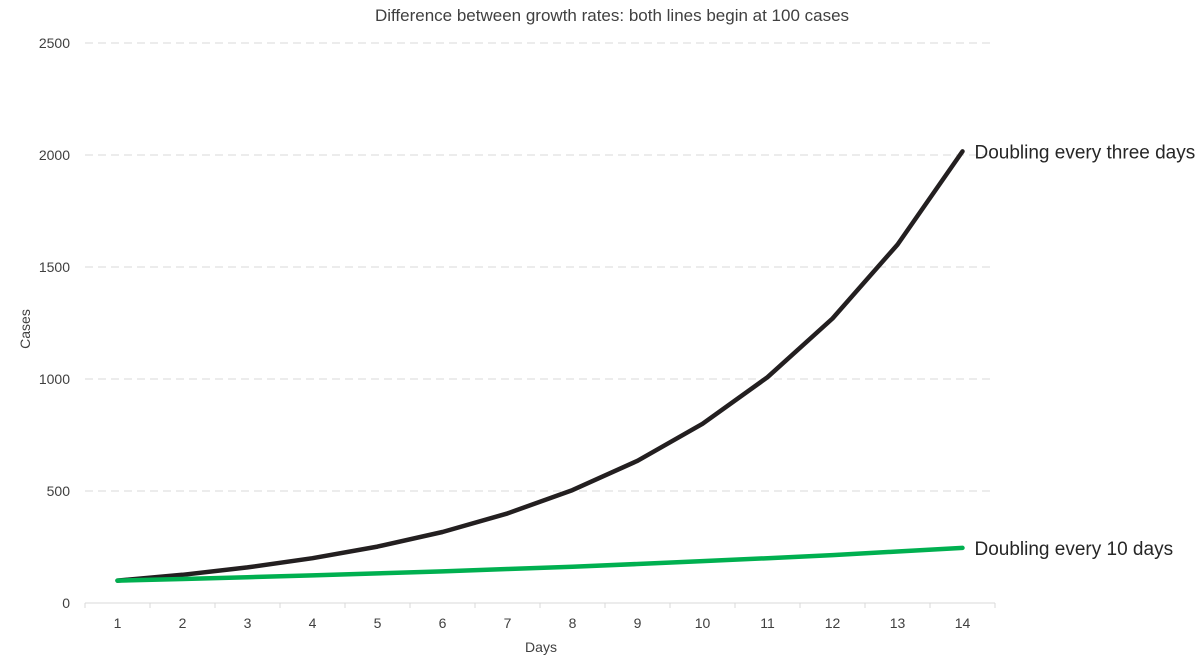 The width and height of the screenshot is (1200, 664). I want to click on x-tick-label: 5, so click(378, 623).